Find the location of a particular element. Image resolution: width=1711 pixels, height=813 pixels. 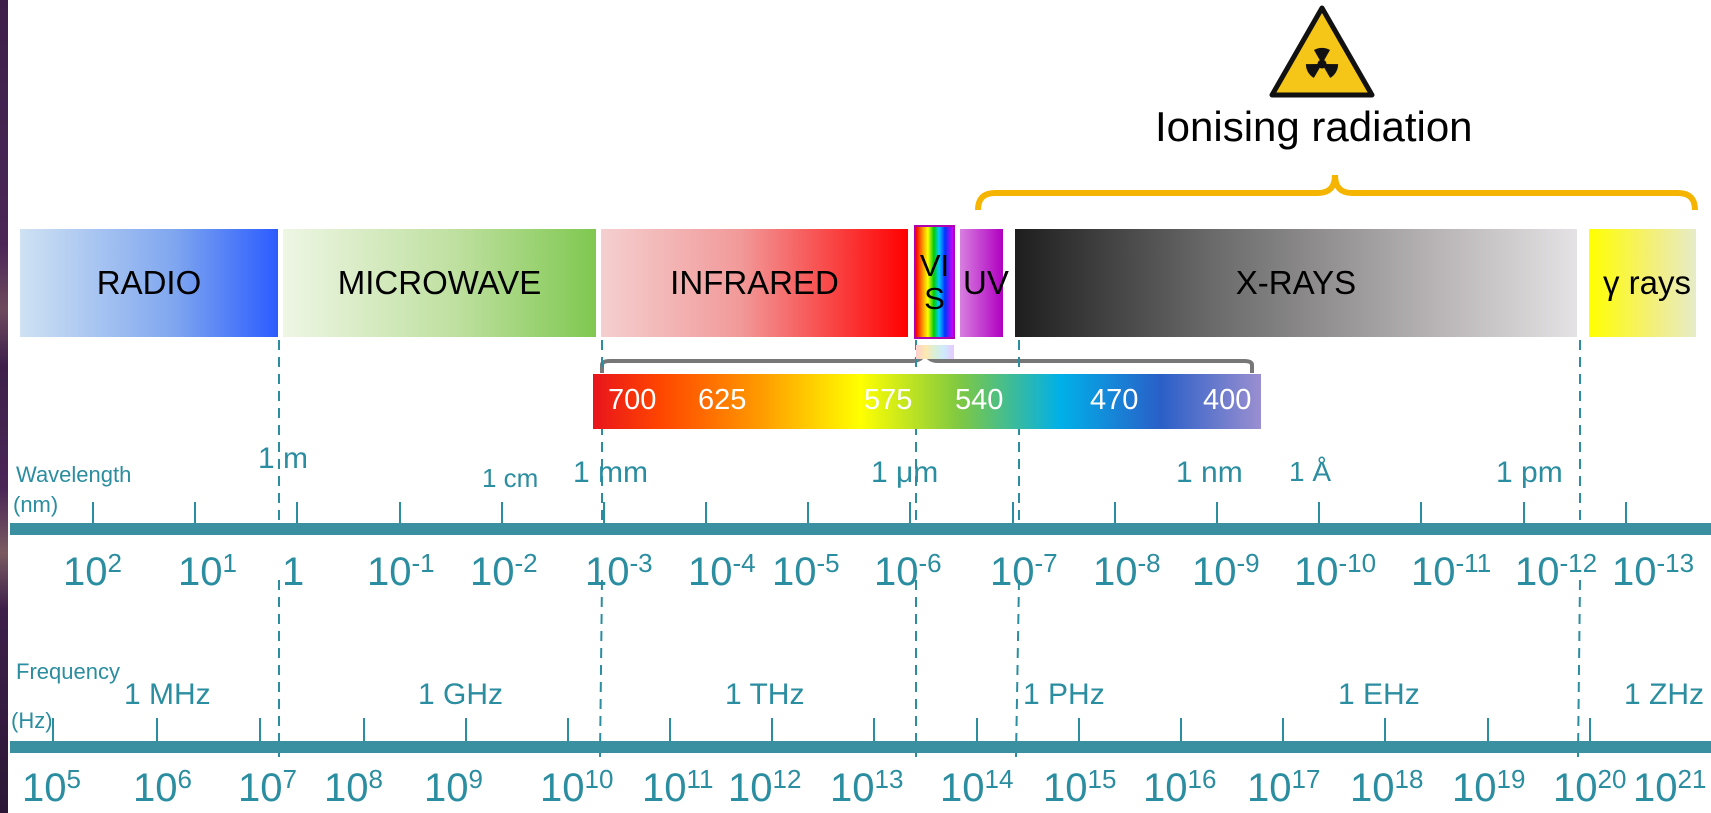

band-microwave: MICROWAVE is located at coordinates (439, 283).